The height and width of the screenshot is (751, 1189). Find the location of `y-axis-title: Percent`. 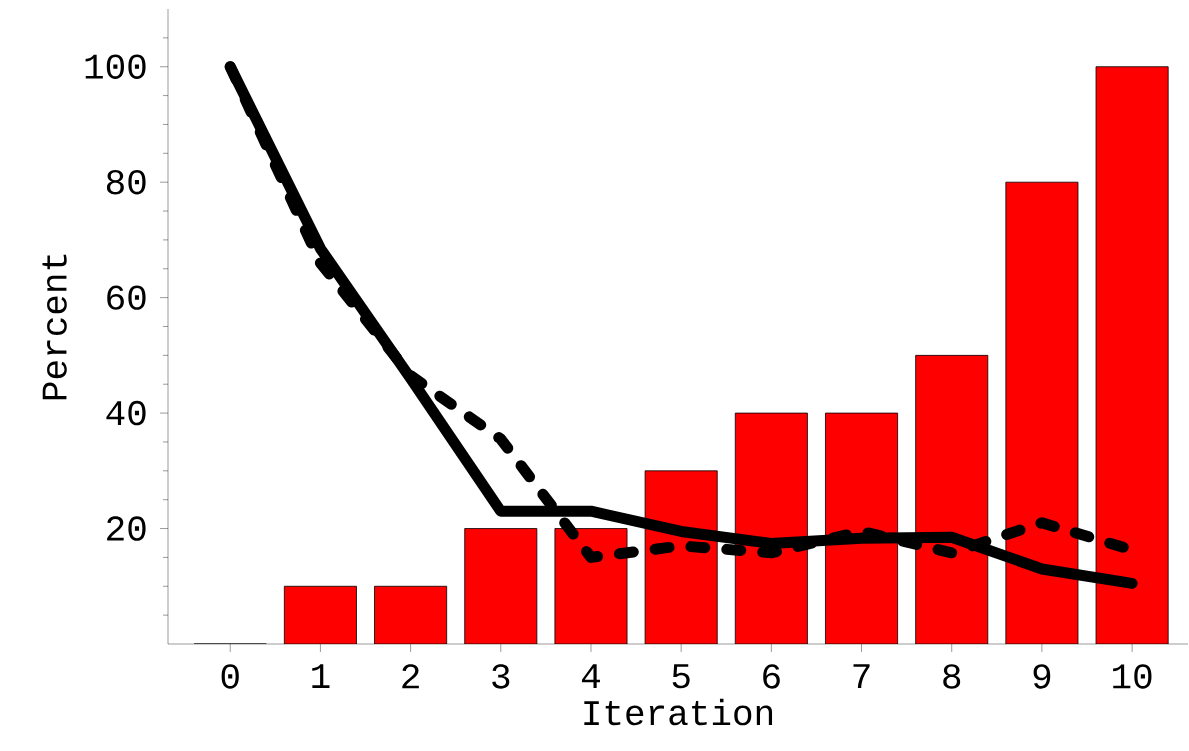

y-axis-title: Percent is located at coordinates (54, 327).